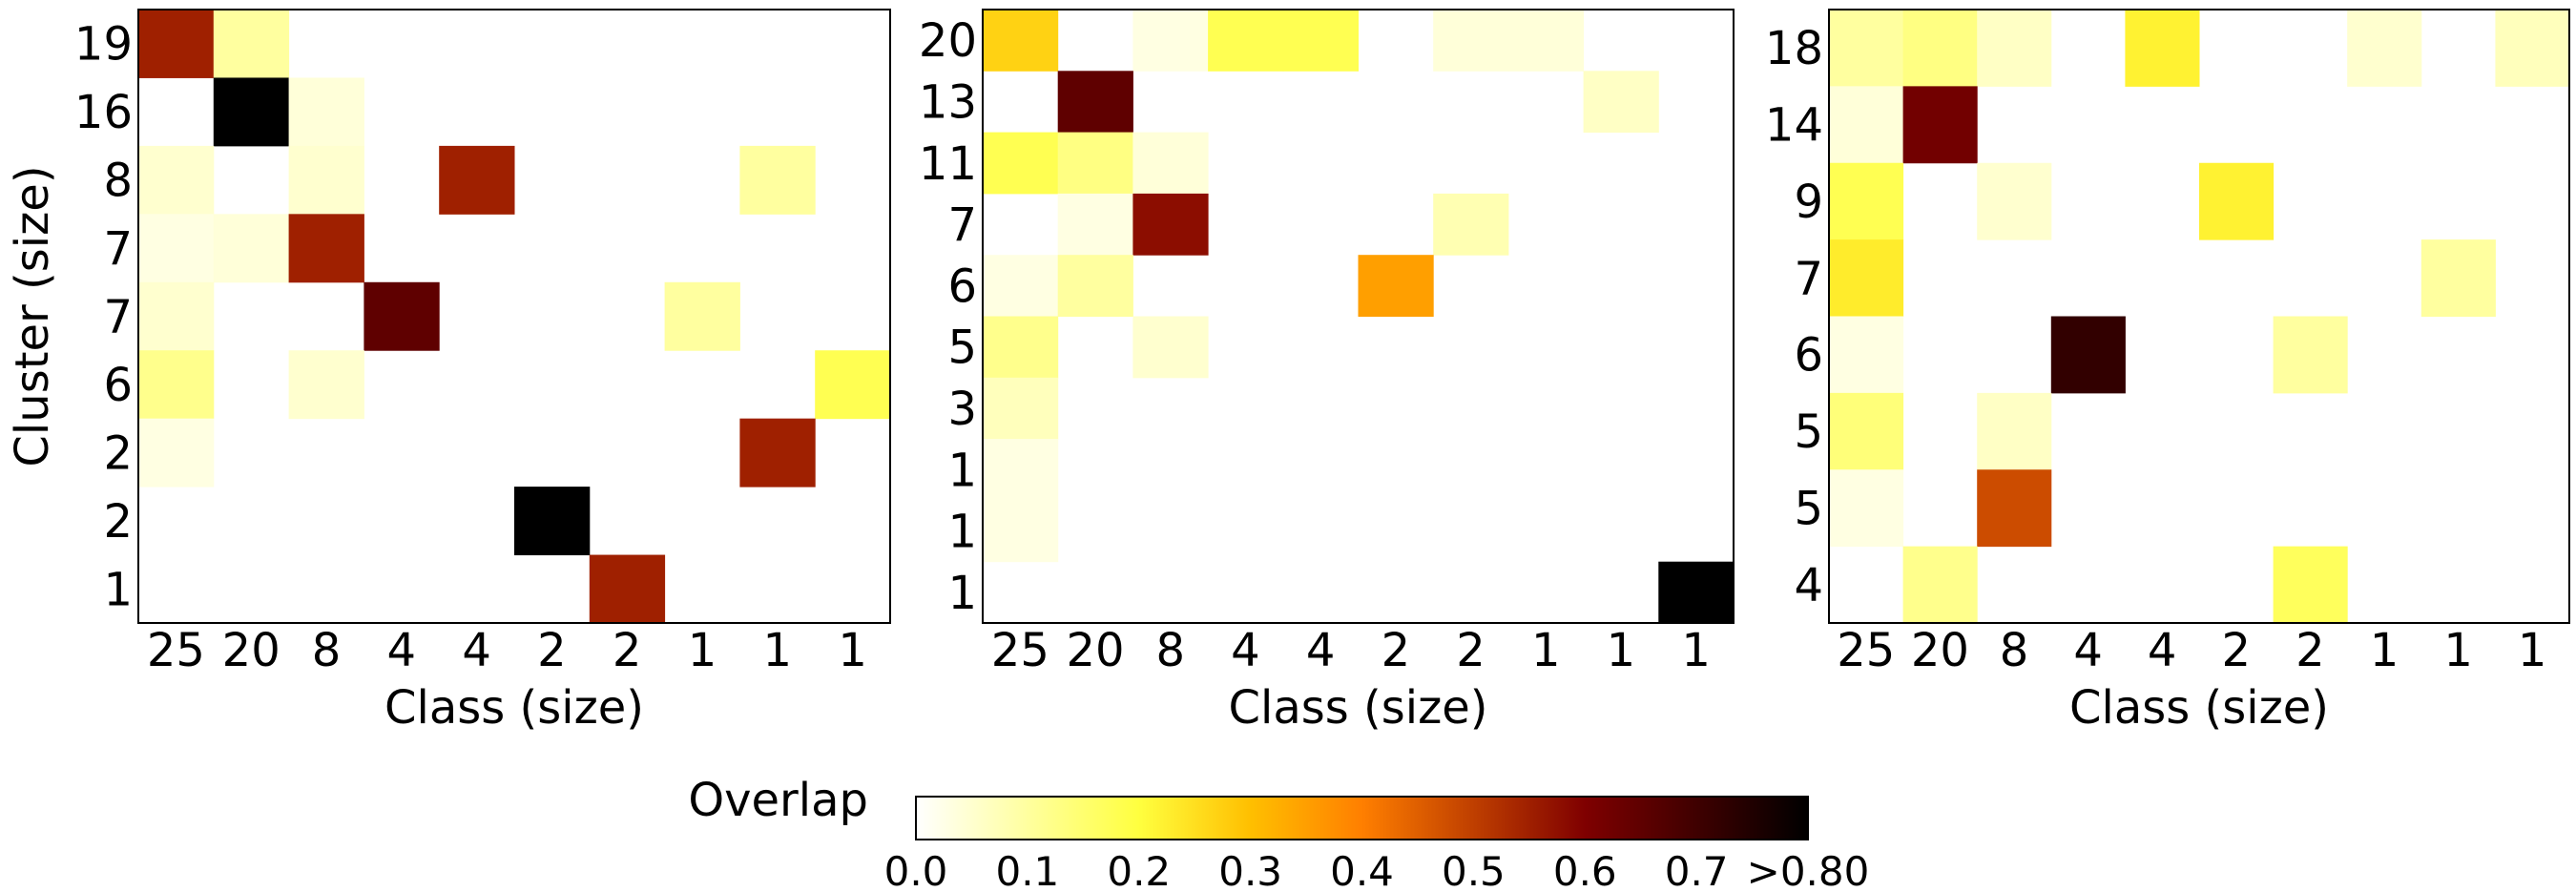 Image resolution: width=2576 pixels, height=892 pixels. What do you see at coordinates (1808, 870) in the screenshot?
I see `colorbar-tick-label: >0.80` at bounding box center [1808, 870].